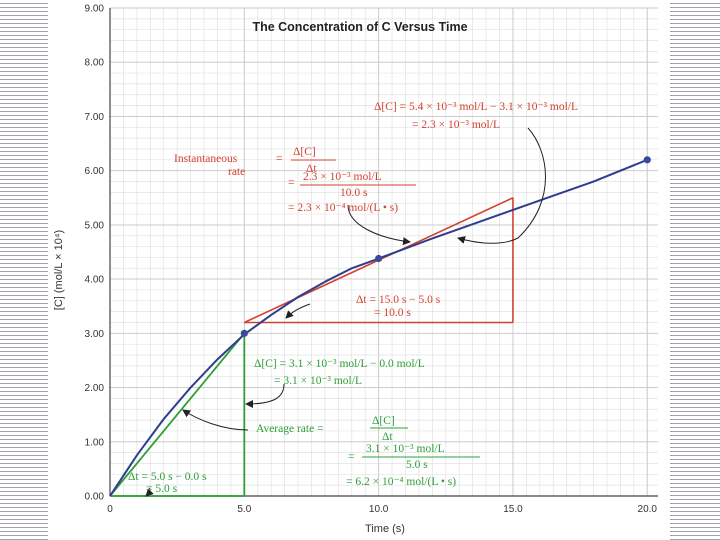  I want to click on y-tick-label: 3.00, so click(95, 334).